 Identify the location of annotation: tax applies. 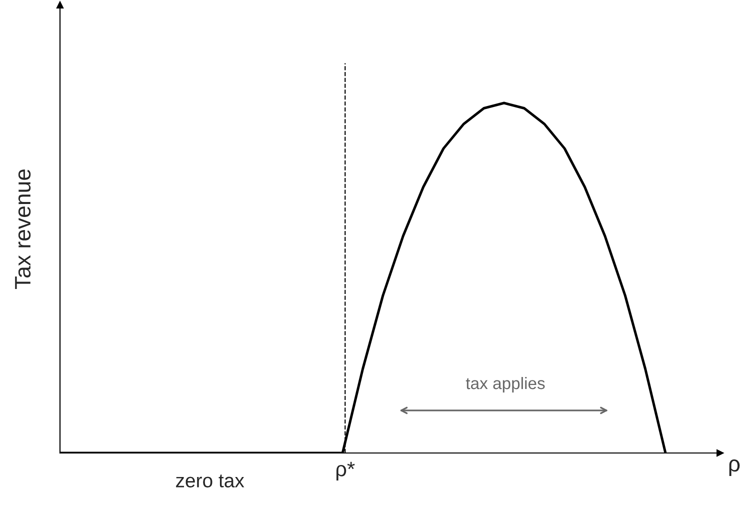
(505, 384).